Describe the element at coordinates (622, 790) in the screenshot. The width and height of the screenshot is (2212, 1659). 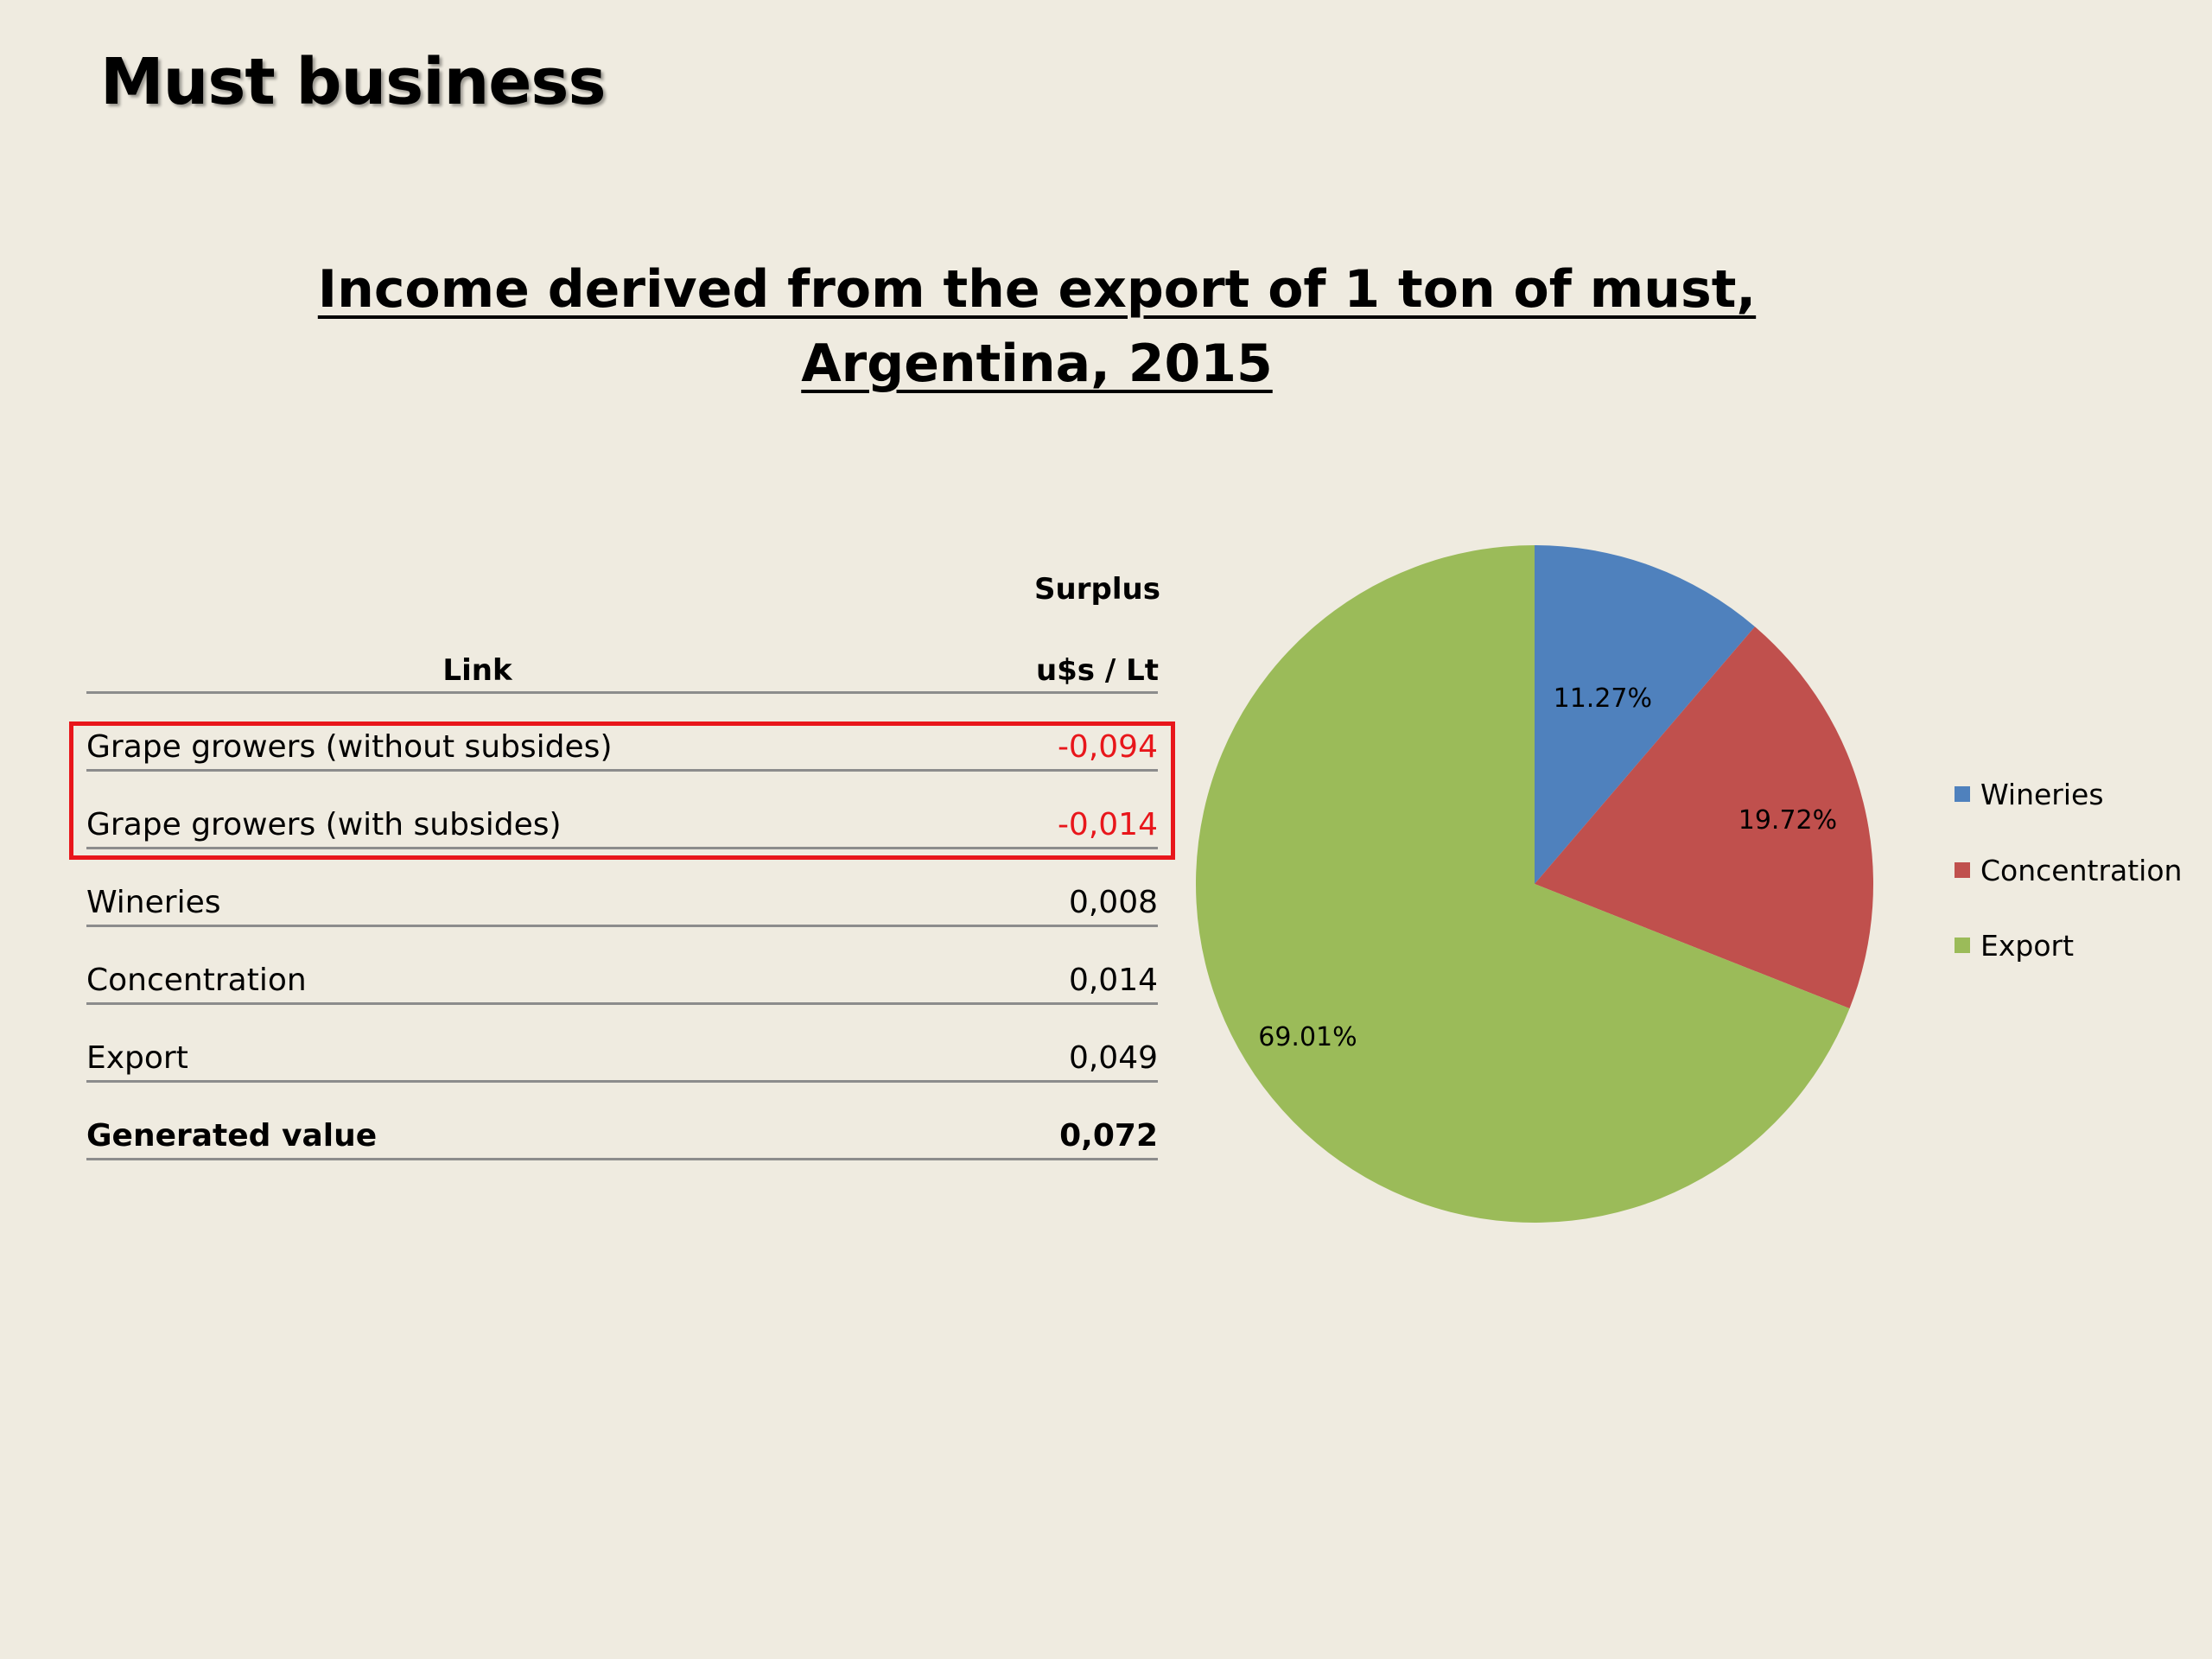
I see `highlight-box` at that location.